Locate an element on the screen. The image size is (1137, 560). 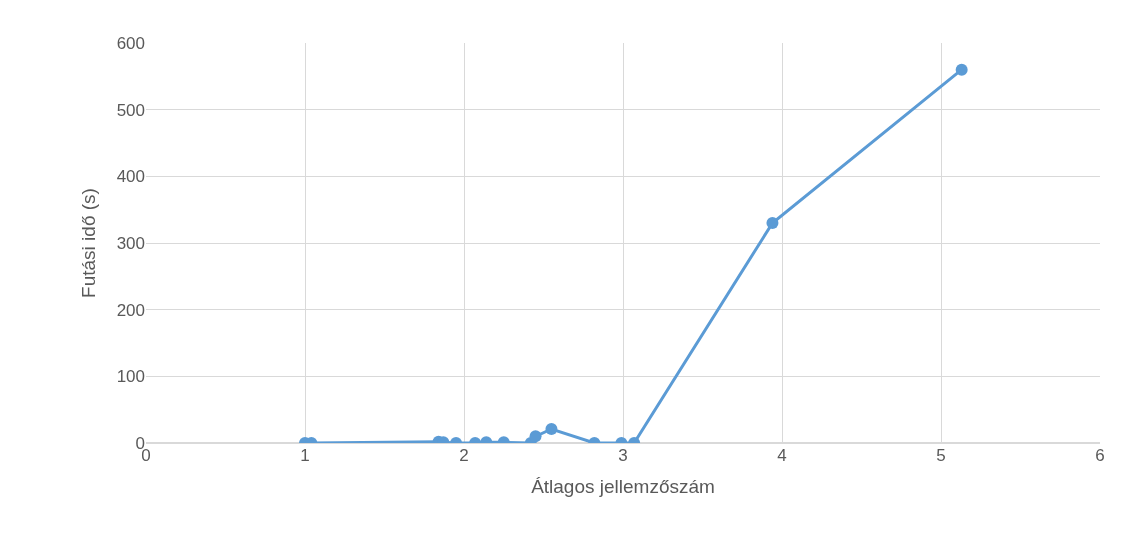
y-tick-label: 400 is located at coordinates (130, 177).